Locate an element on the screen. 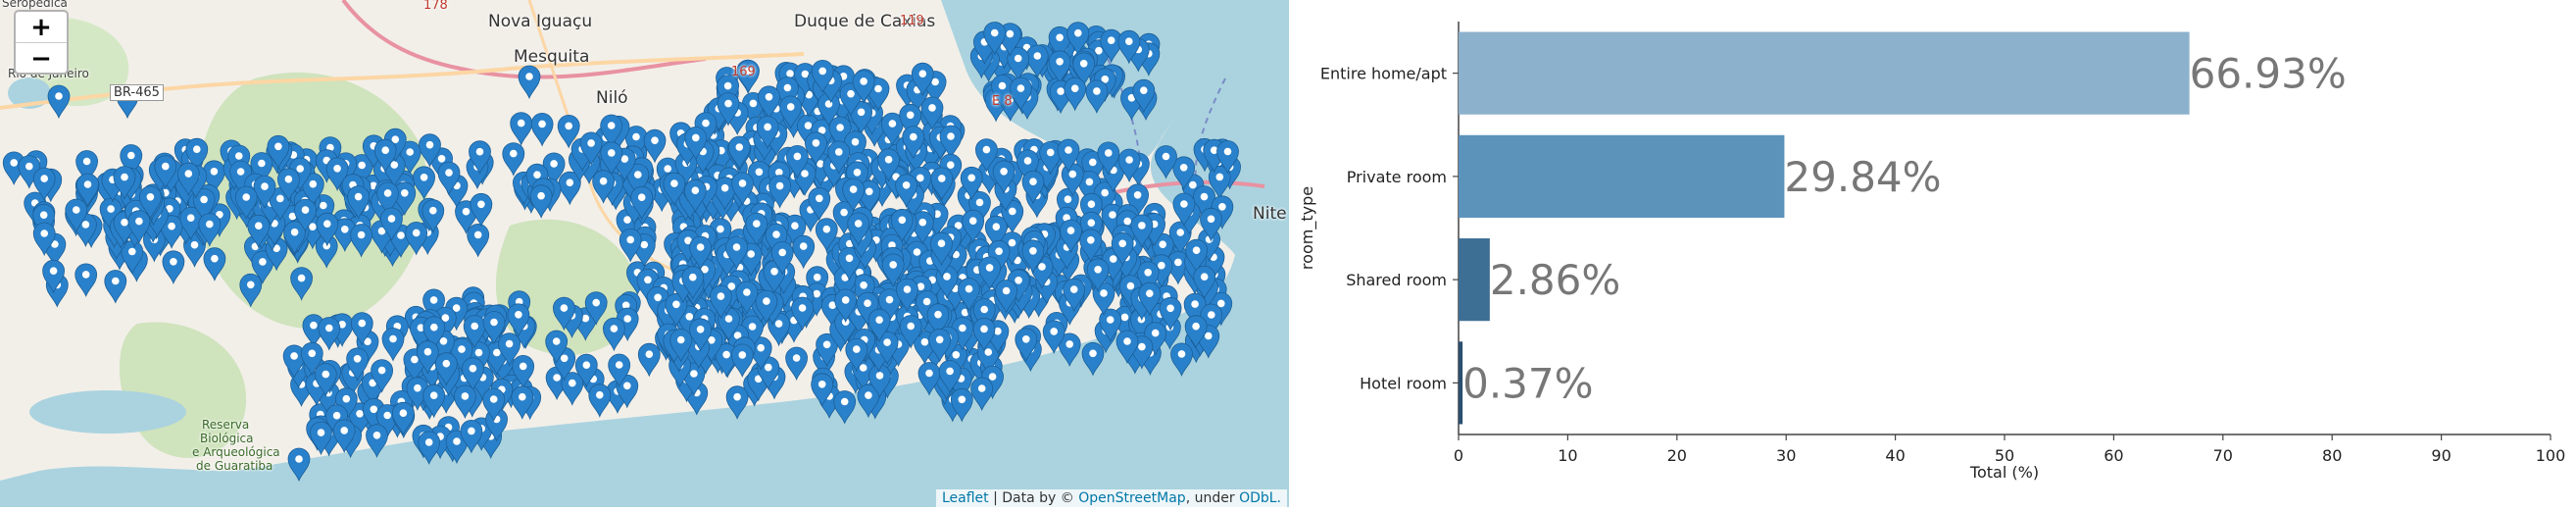 The height and width of the screenshot is (511, 2576). leaflet-link: Leaflet is located at coordinates (965, 498).